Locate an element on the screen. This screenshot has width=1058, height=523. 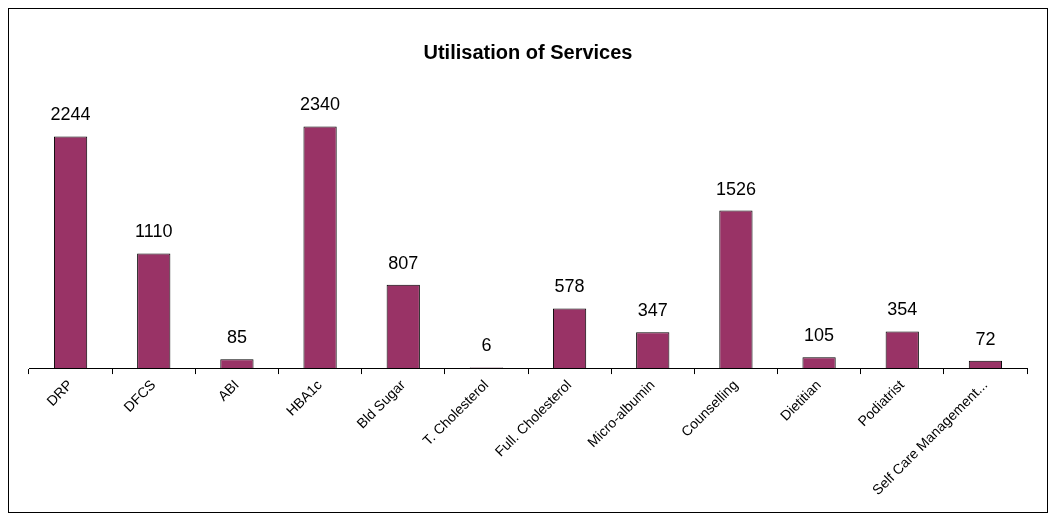
data-label: 6 is located at coordinates (486, 345).